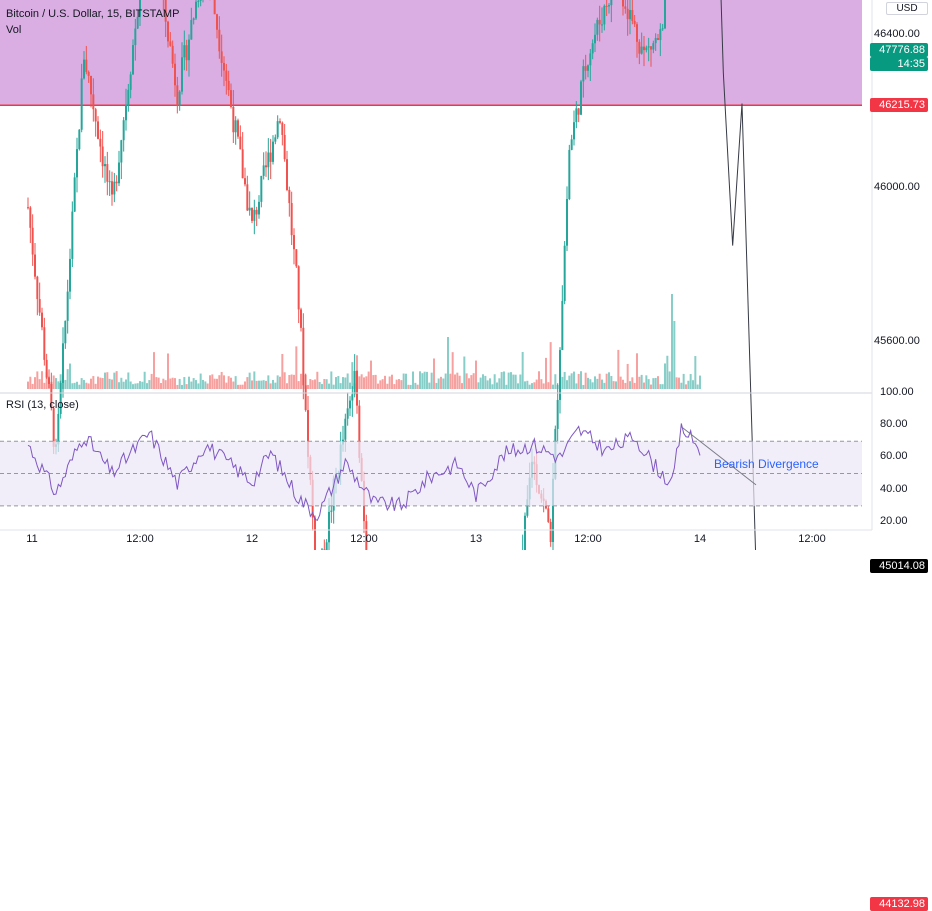 This screenshot has height=911, width=932. What do you see at coordinates (899, 904) in the screenshot?
I see `price-tag: 44132.98` at bounding box center [899, 904].